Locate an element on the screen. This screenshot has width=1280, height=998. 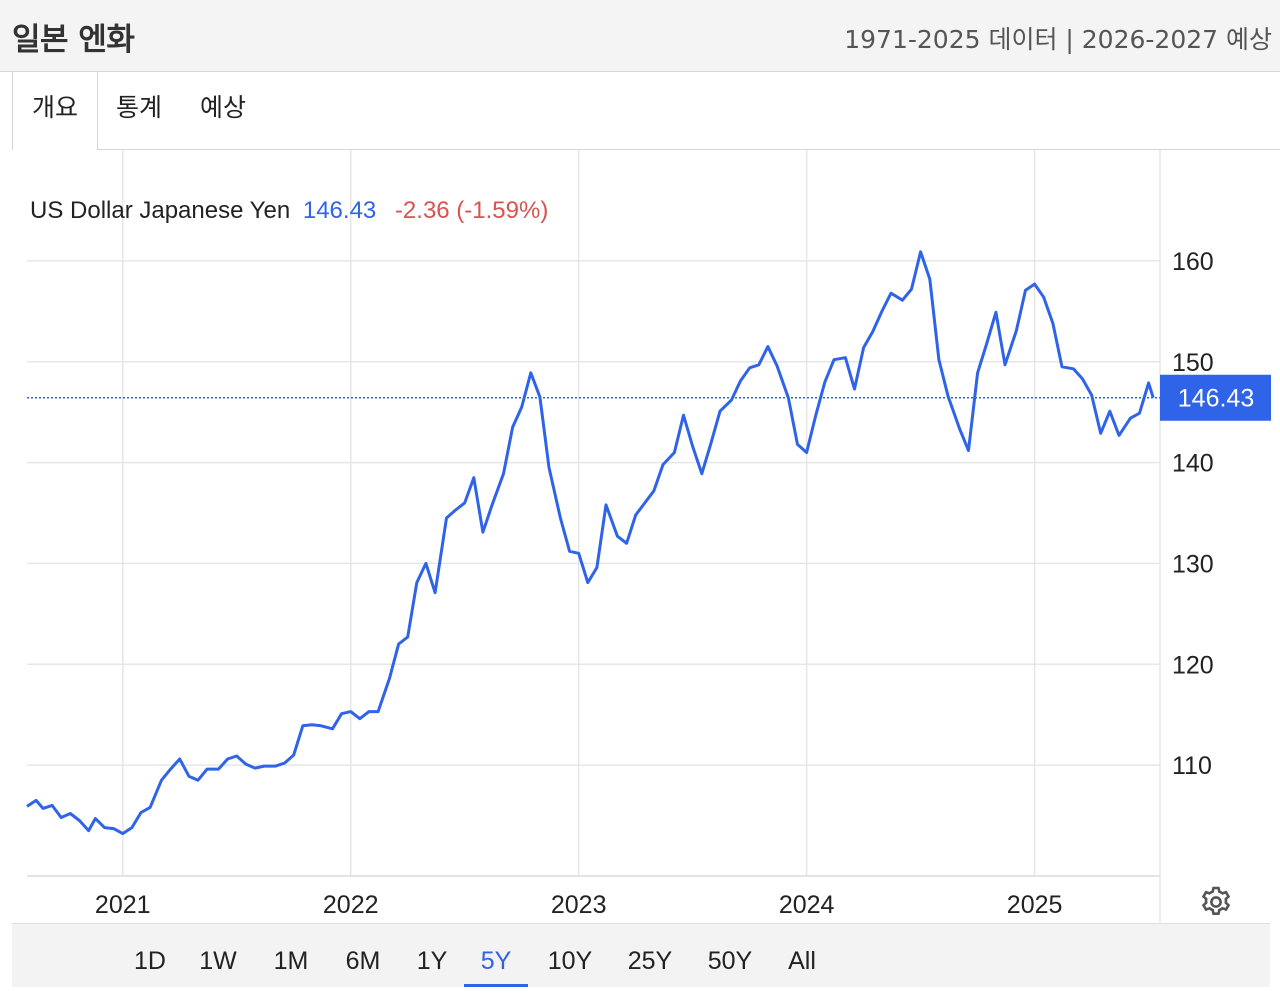
last-value-badge-label: 146.43 is located at coordinates (1216, 399).